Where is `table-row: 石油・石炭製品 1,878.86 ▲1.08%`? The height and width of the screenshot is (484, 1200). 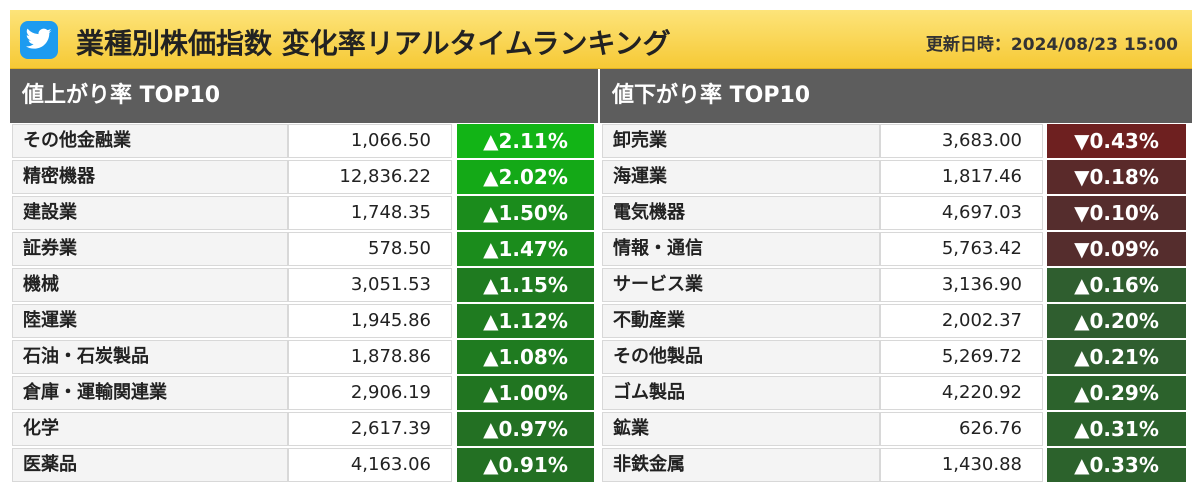
table-row: 石油・石炭製品 1,878.86 ▲1.08% is located at coordinates (304, 357).